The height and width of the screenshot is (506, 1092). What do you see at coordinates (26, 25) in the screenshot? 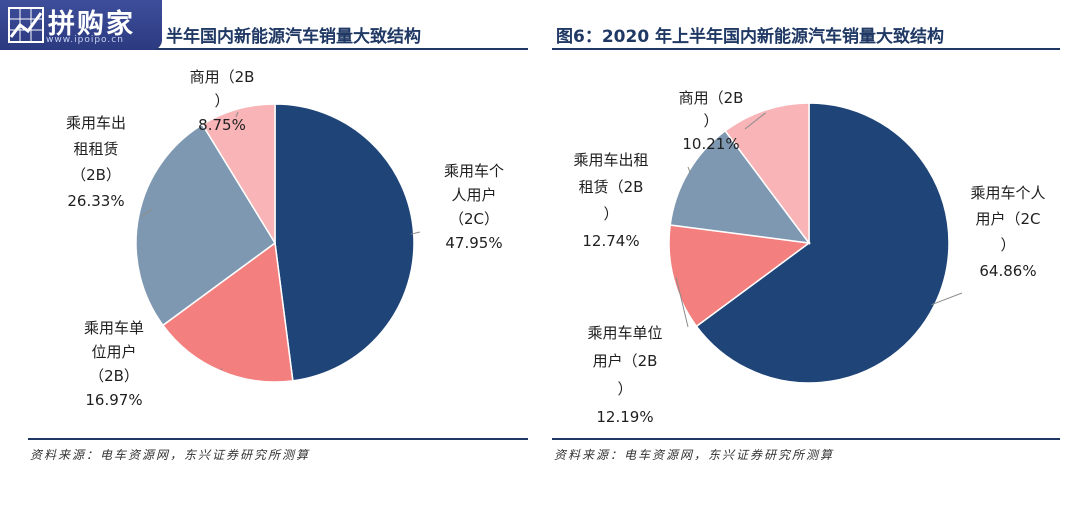
I see `chart-logo-icon` at bounding box center [26, 25].